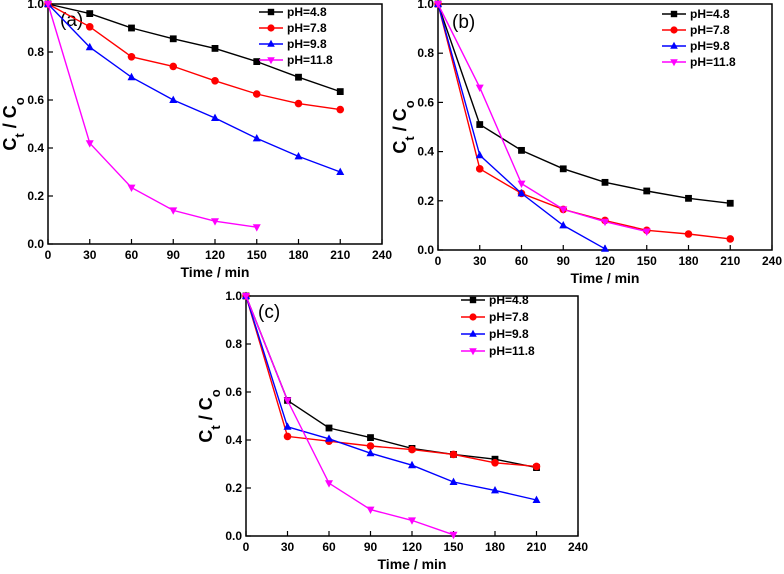 The height and width of the screenshot is (574, 784). What do you see at coordinates (425, 102) in the screenshot?
I see `y-tick-label: 0.6` at bounding box center [425, 102].